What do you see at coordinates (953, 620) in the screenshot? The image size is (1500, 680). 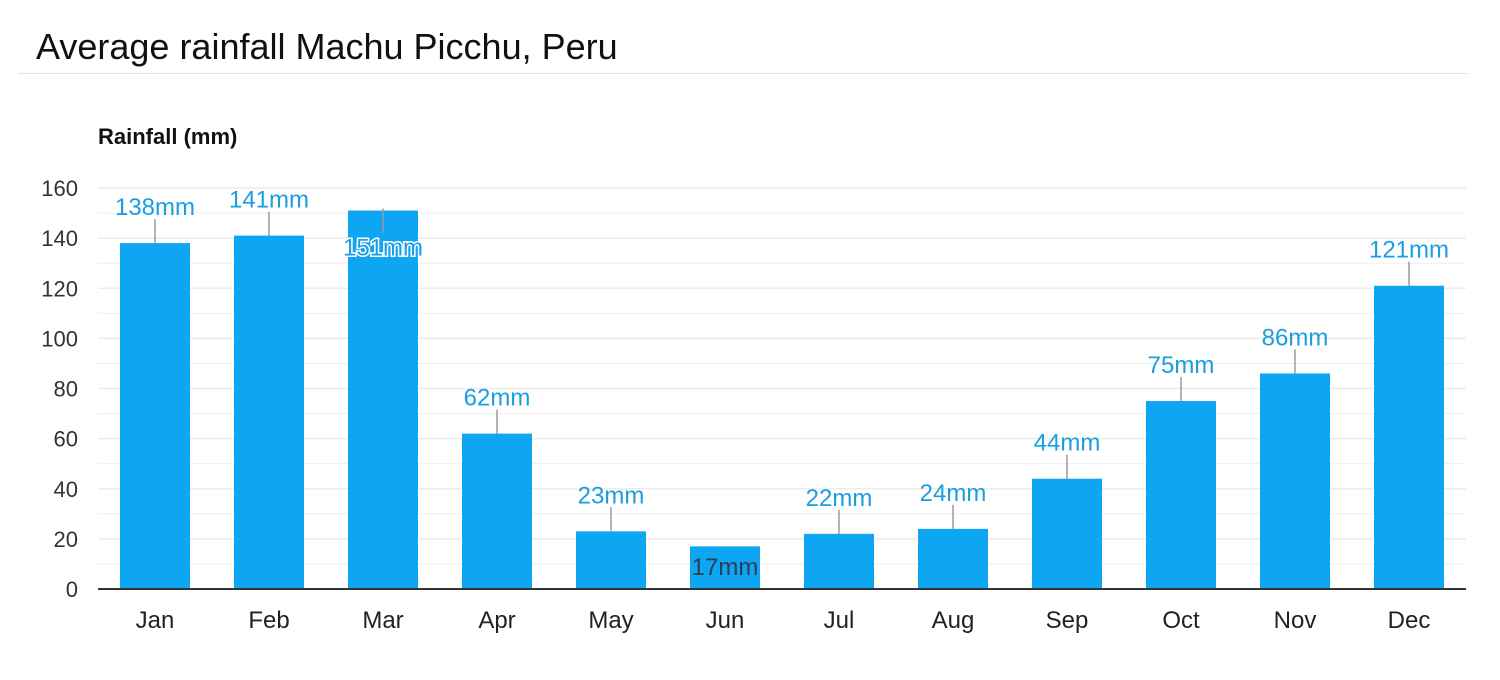 I see `x-tick-label: Aug` at bounding box center [953, 620].